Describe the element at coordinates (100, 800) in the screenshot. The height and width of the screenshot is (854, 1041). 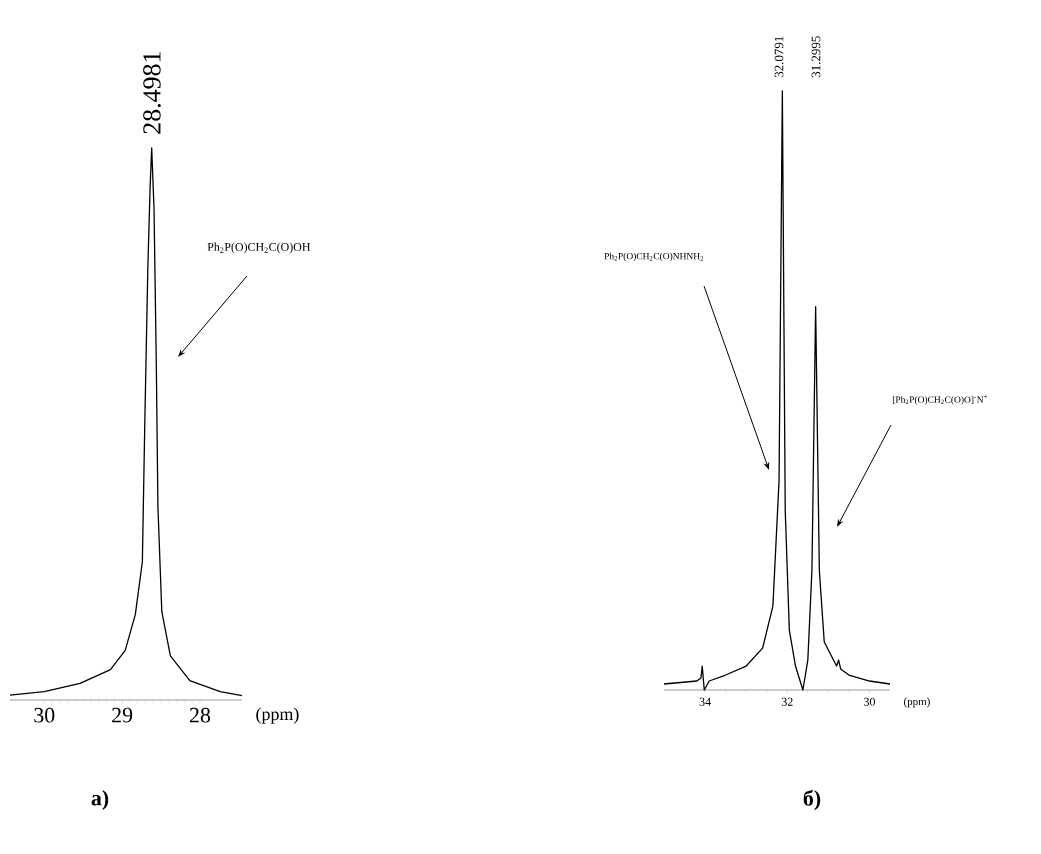
I see `text: а)` at that location.